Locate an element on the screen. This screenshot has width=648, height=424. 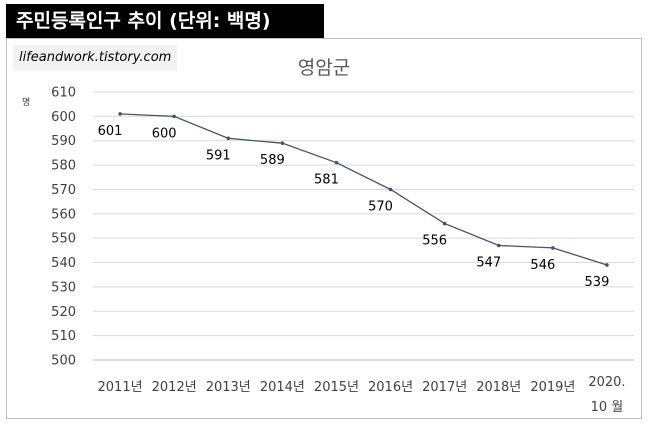
chart-title: 영암군 is located at coordinates (324, 68).